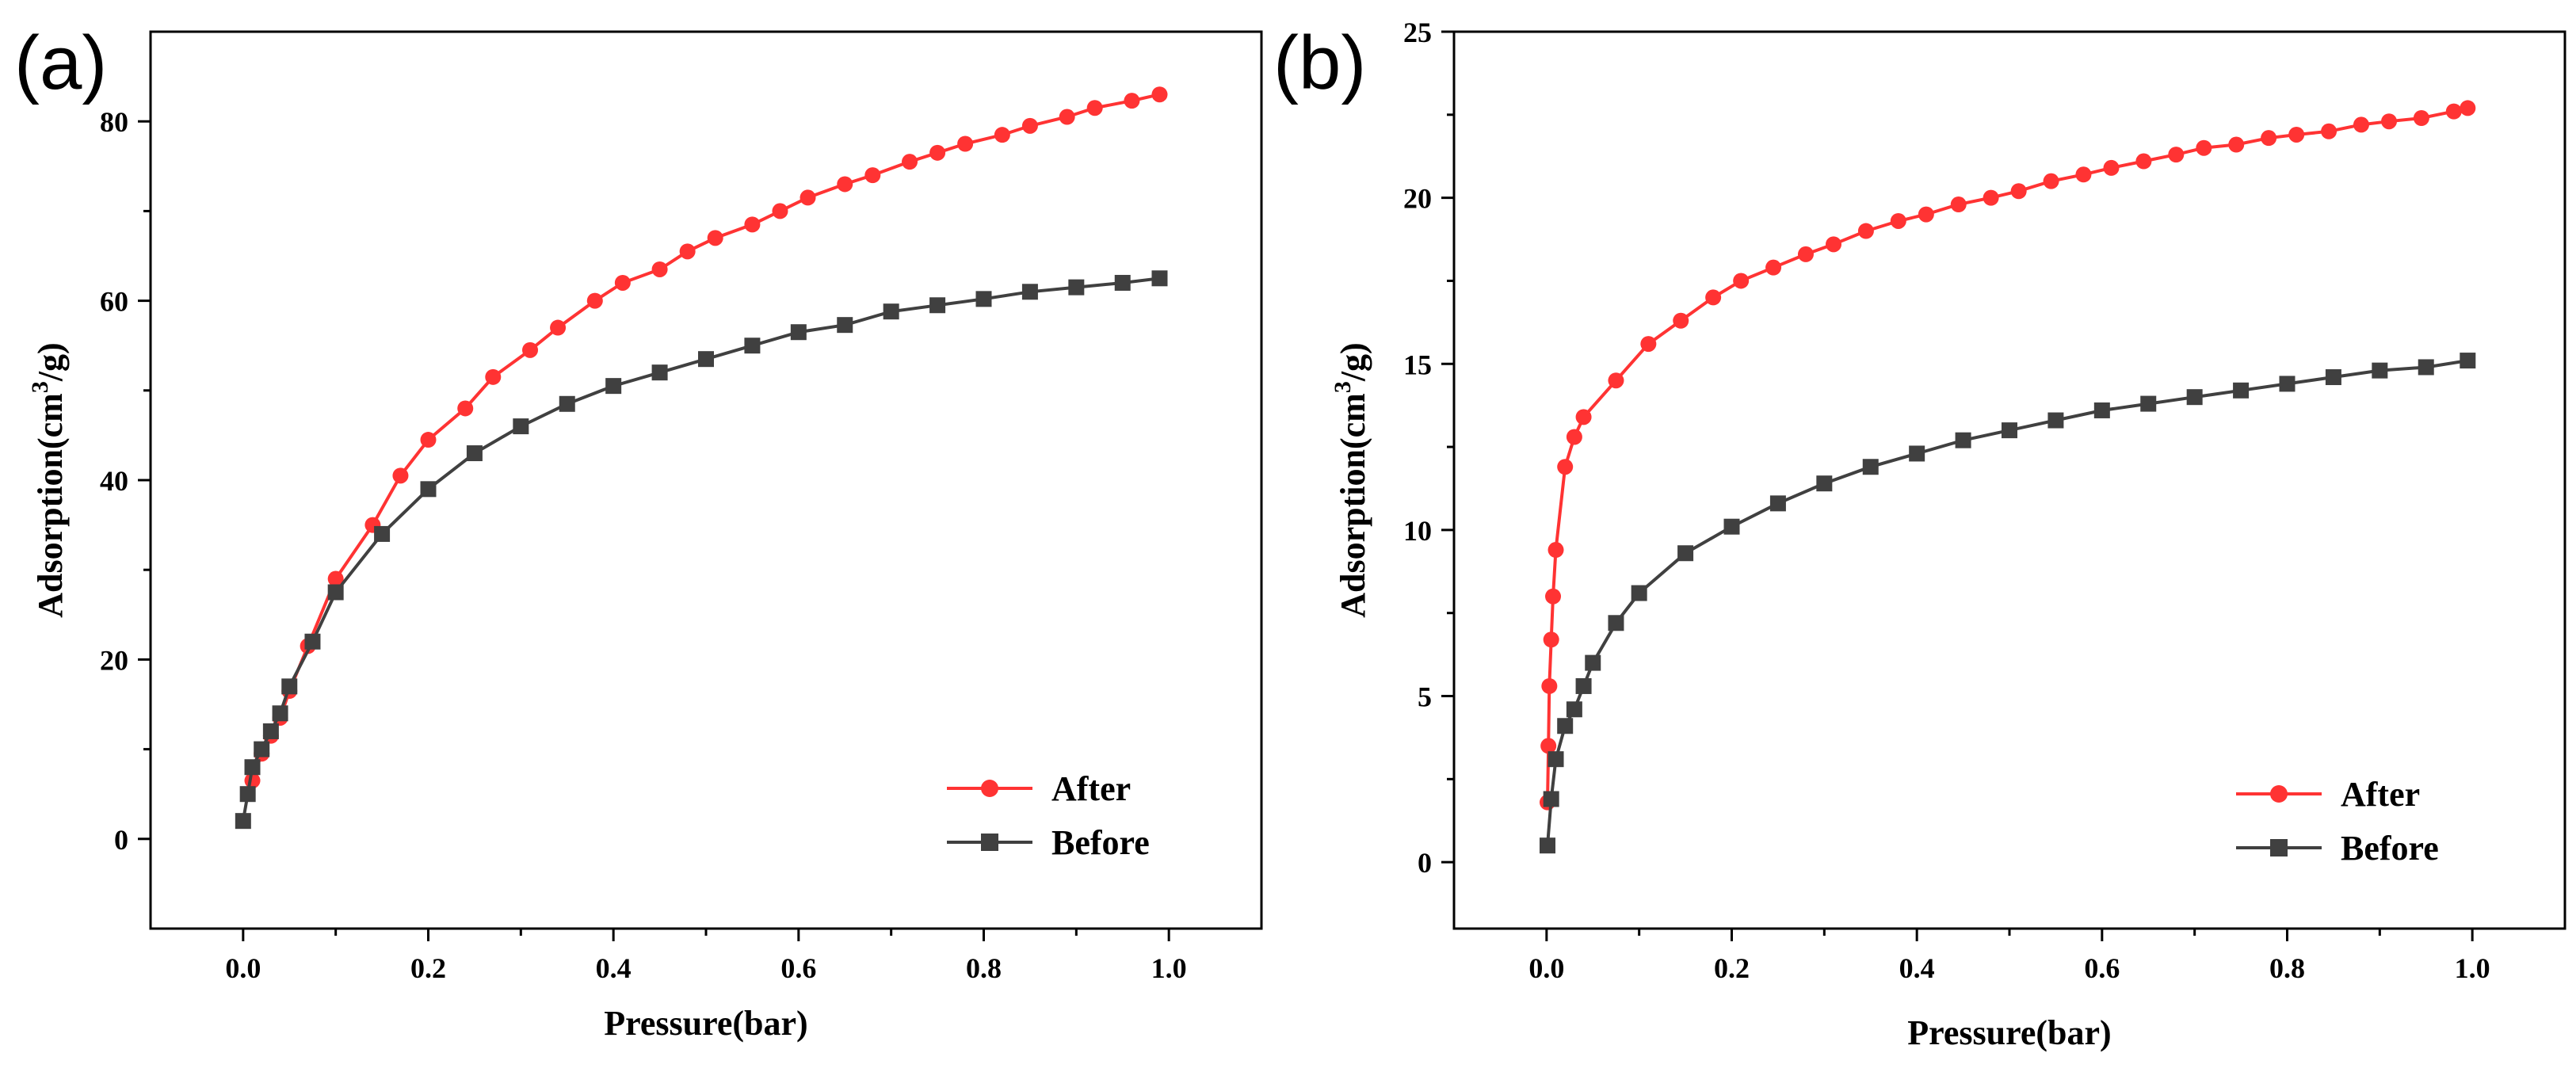 The height and width of the screenshot is (1072, 2576). What do you see at coordinates (1169, 968) in the screenshot?
I see `x-tick-label: 1.0` at bounding box center [1169, 968].